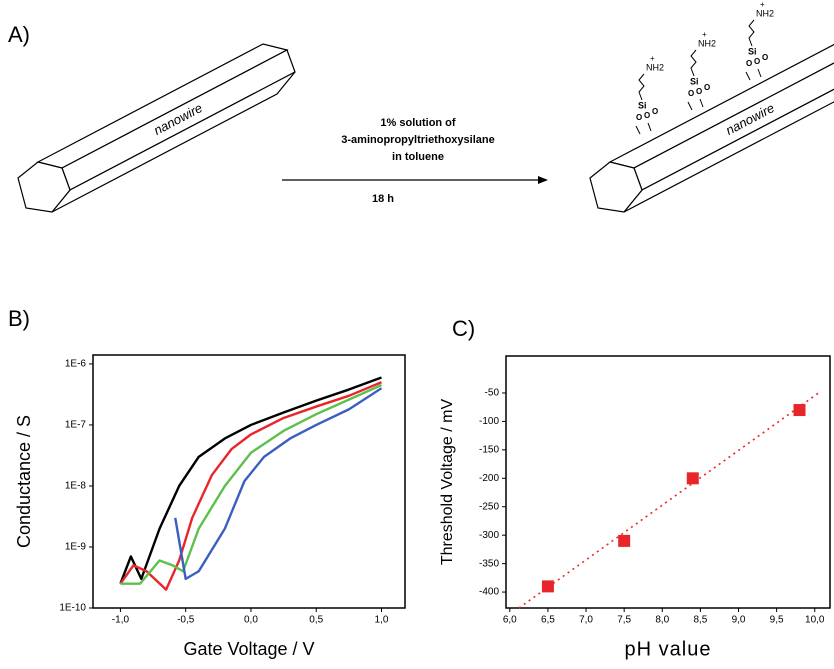  I want to click on x-tick-label: 7,5, so click(624, 620).